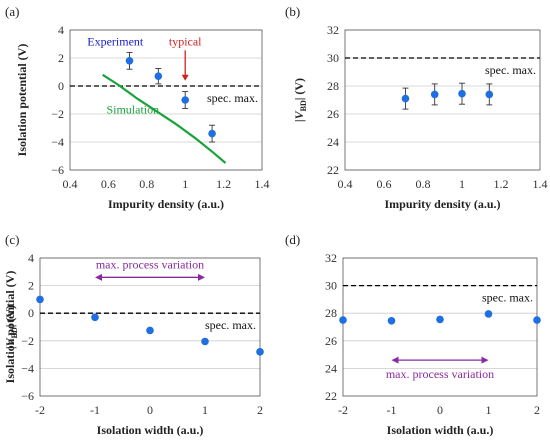 The image size is (550, 448). I want to click on typical-label: typical, so click(185, 41).